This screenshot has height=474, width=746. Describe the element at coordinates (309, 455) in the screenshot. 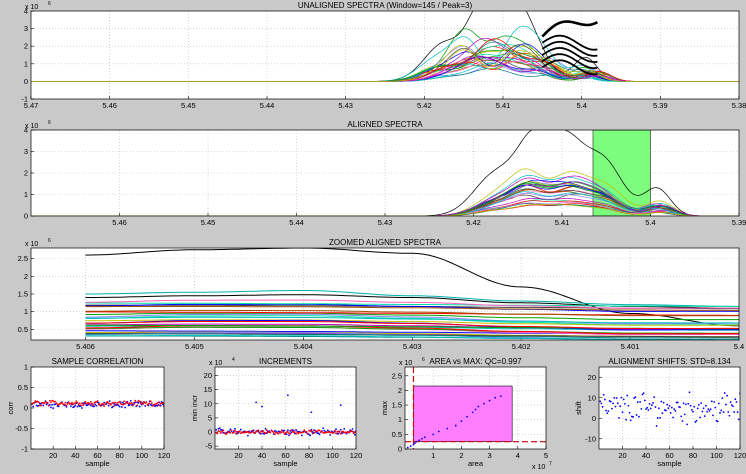

I see `x-tick-label: 80` at that location.